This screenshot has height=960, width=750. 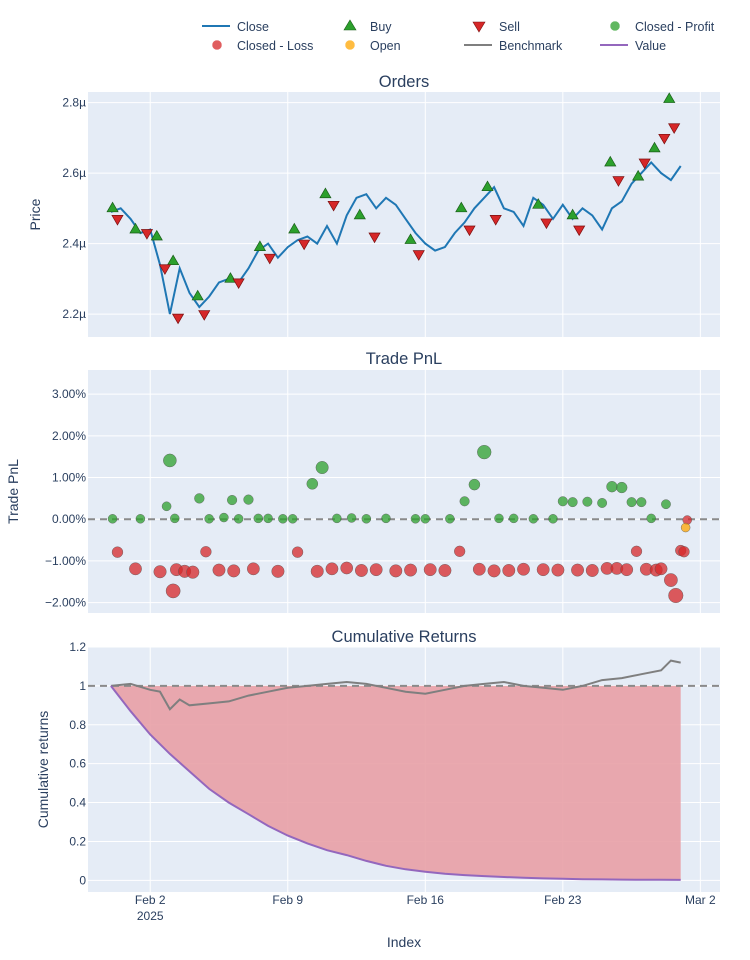 I want to click on y-tick-label: 0.8, so click(x=77, y=725).